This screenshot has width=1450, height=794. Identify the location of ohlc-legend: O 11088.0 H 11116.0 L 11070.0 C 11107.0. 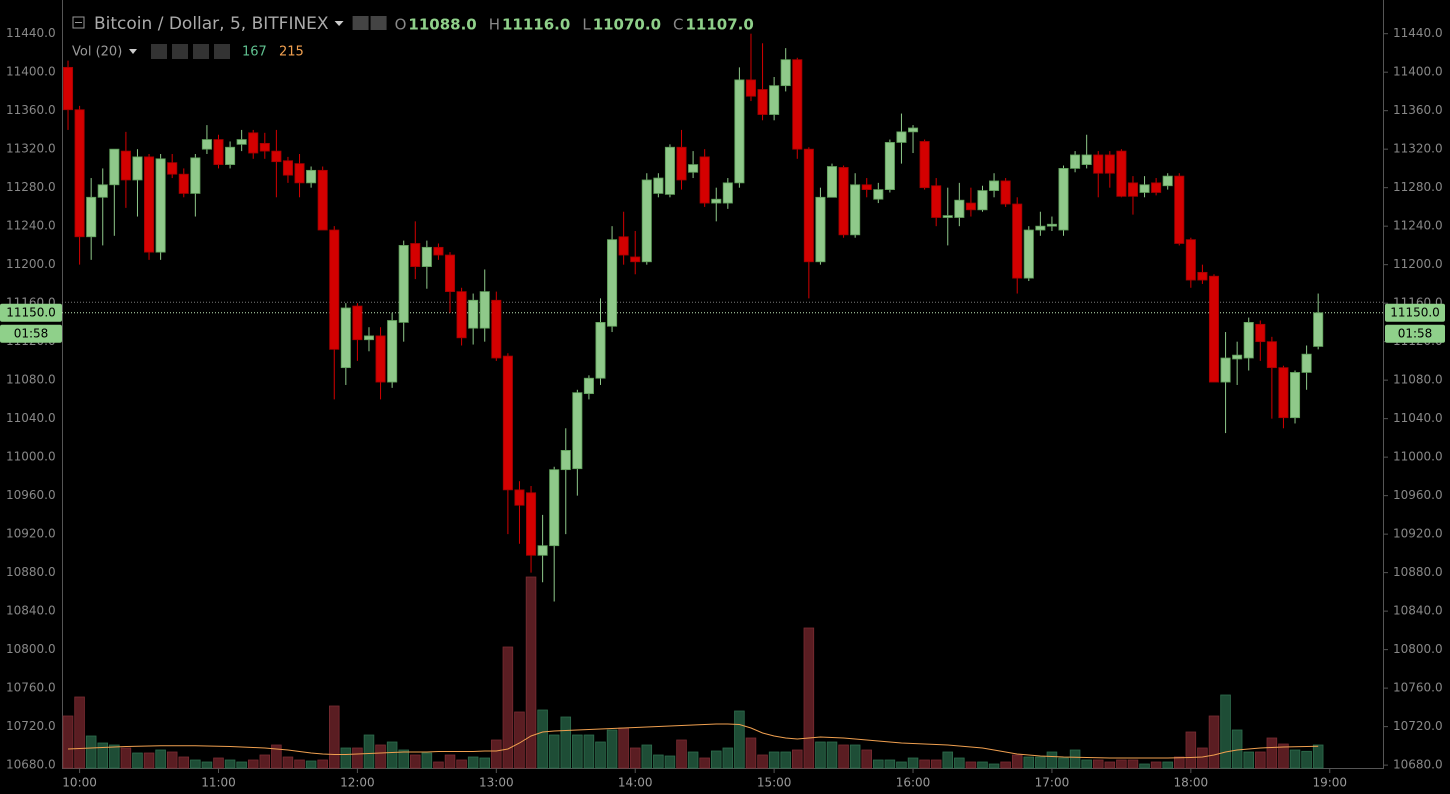
(574, 25).